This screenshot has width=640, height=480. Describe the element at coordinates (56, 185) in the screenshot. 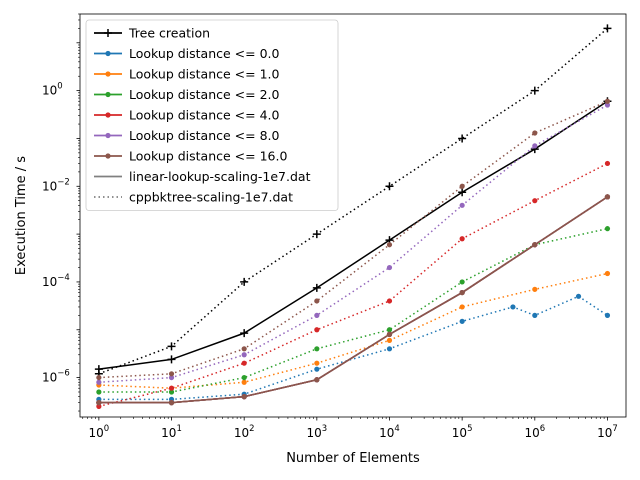

I see `y-tick-label: 10⁻²` at that location.